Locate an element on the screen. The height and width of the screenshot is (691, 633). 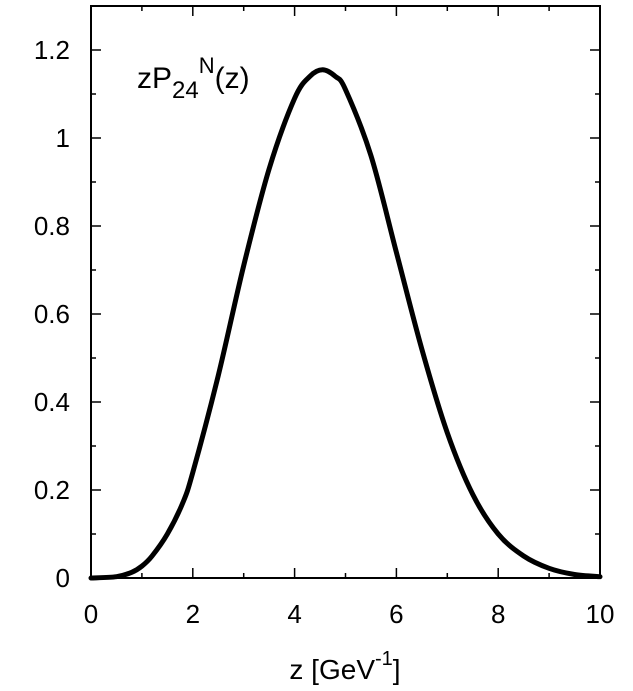
x-tick-label: 6 is located at coordinates (396, 614).